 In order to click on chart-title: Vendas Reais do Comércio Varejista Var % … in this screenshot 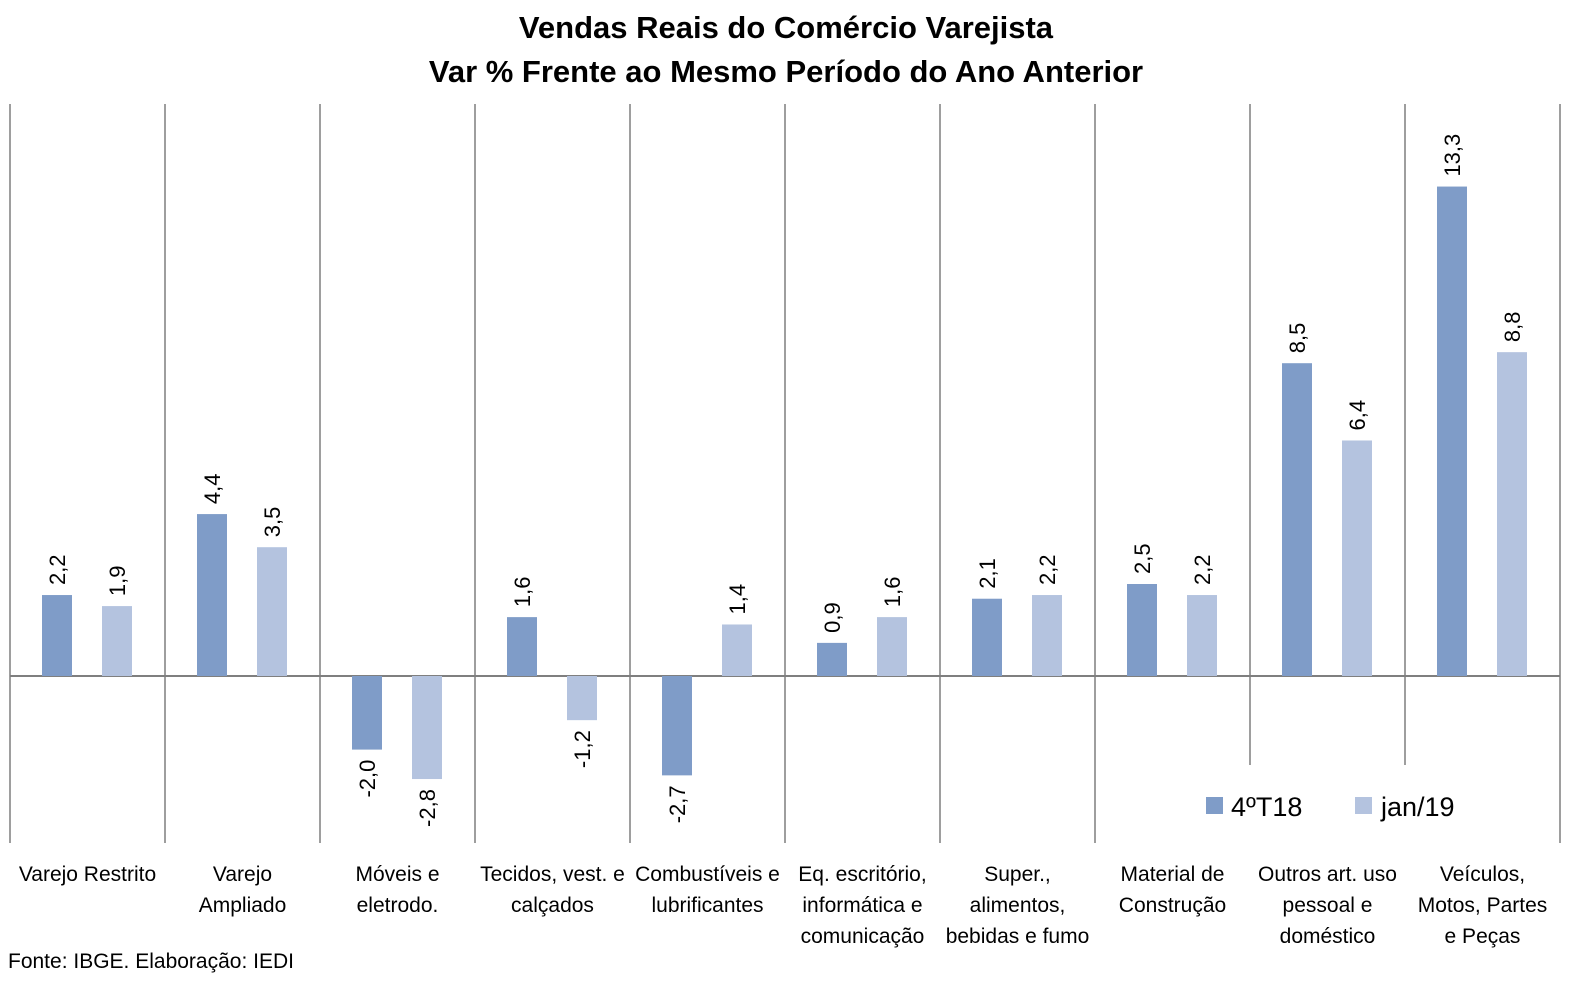, I will do `click(786, 49)`.